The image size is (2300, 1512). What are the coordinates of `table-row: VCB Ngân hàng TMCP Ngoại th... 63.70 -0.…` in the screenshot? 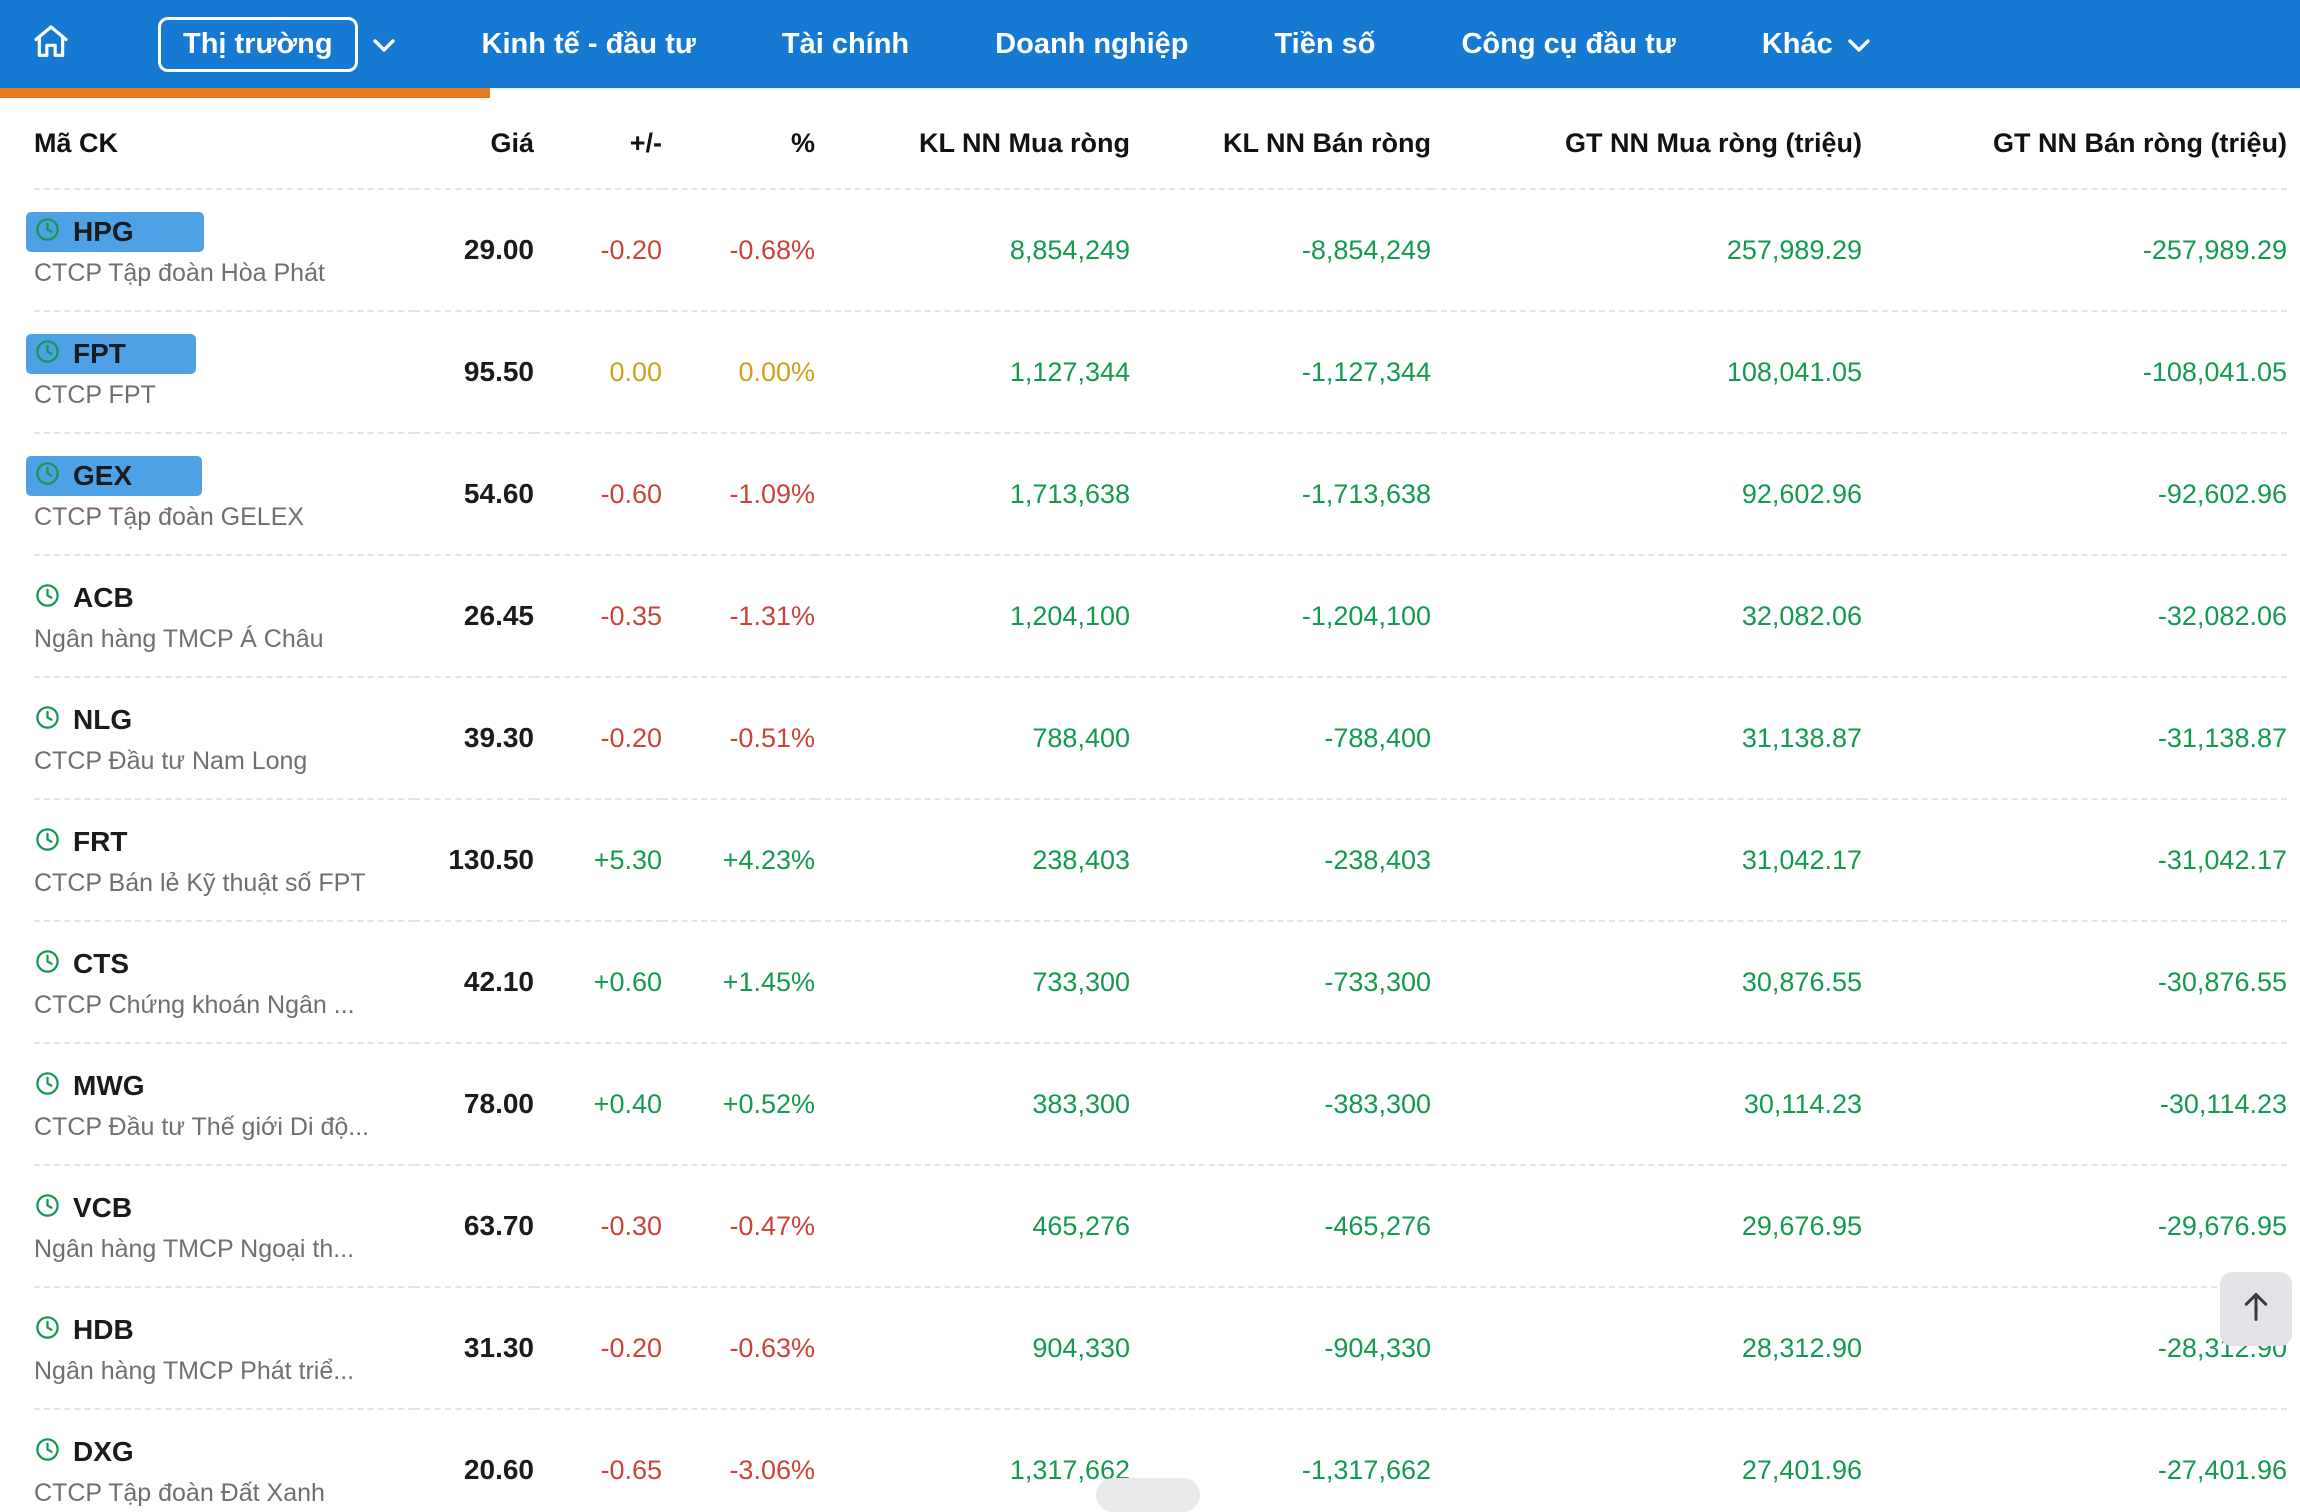 It's located at (1160, 1226).